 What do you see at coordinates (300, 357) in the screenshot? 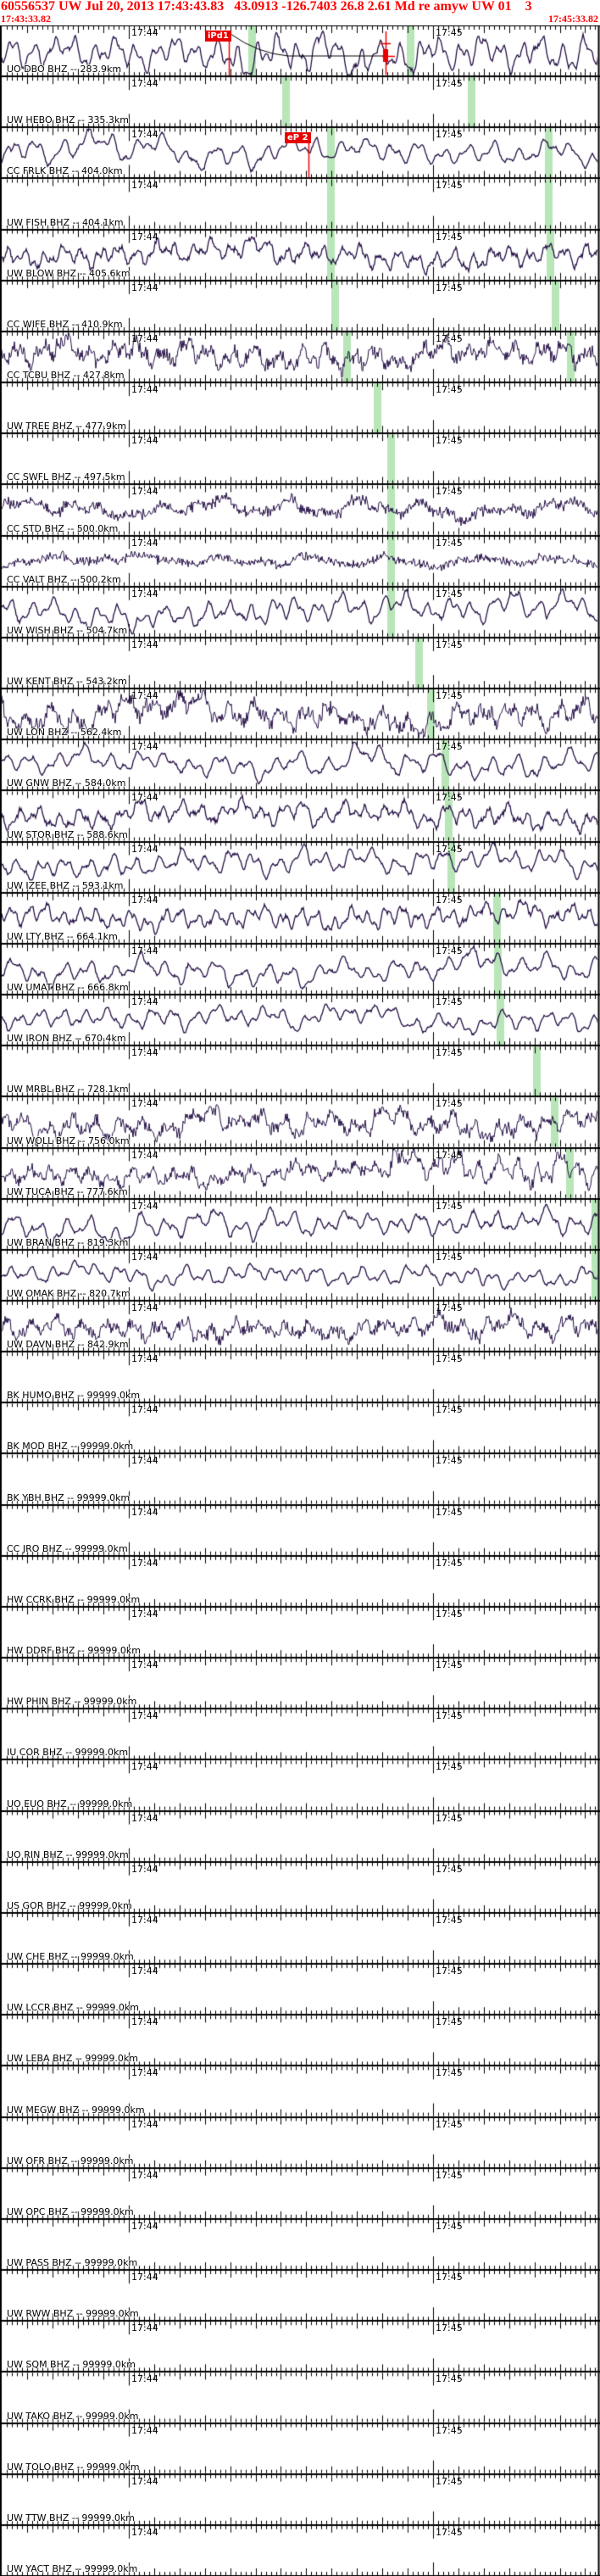
I see `trace-row: 17:44 17:45 CC TCBU BHZ -- 427.8km` at bounding box center [300, 357].